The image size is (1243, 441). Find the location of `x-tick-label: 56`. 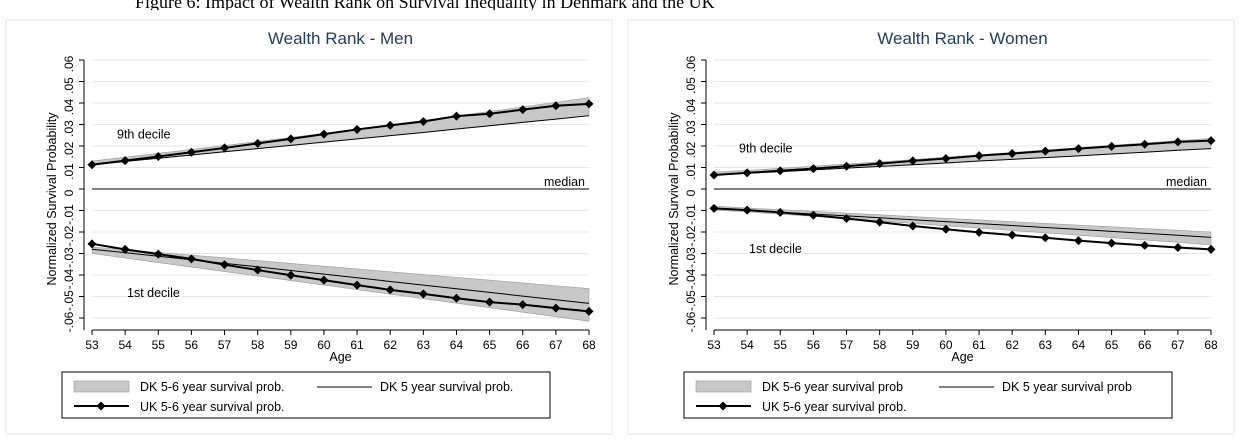

x-tick-label: 56 is located at coordinates (814, 345).